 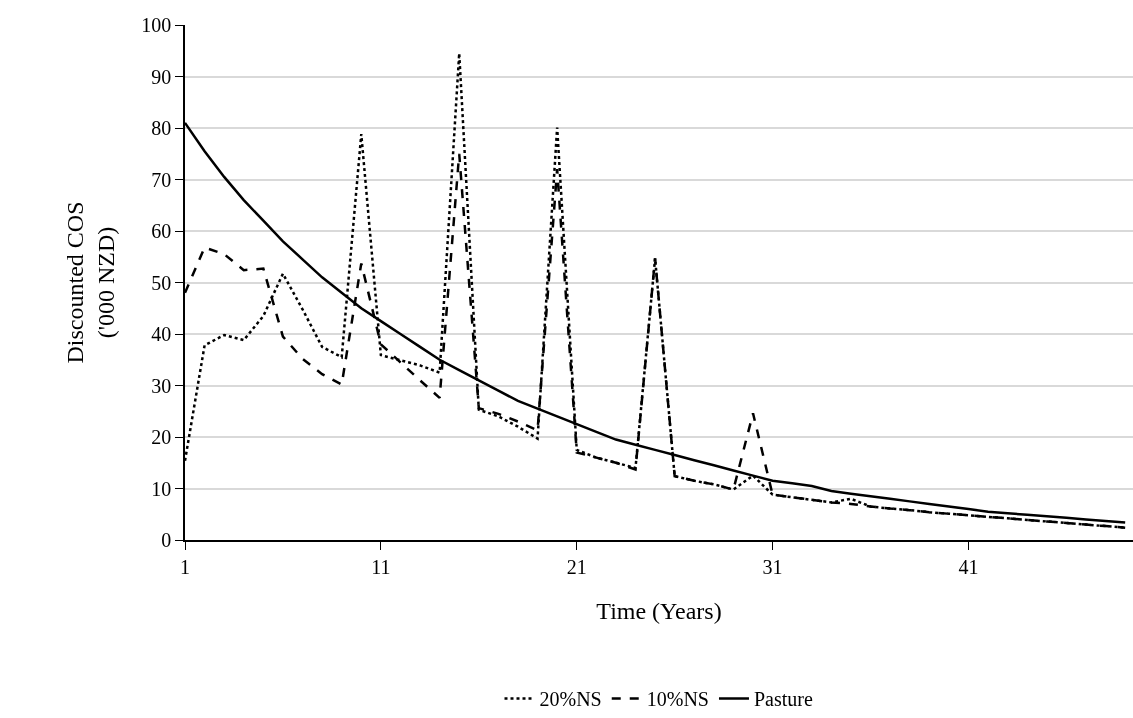 I want to click on y-tick-label: 40, so click(x=161, y=334).